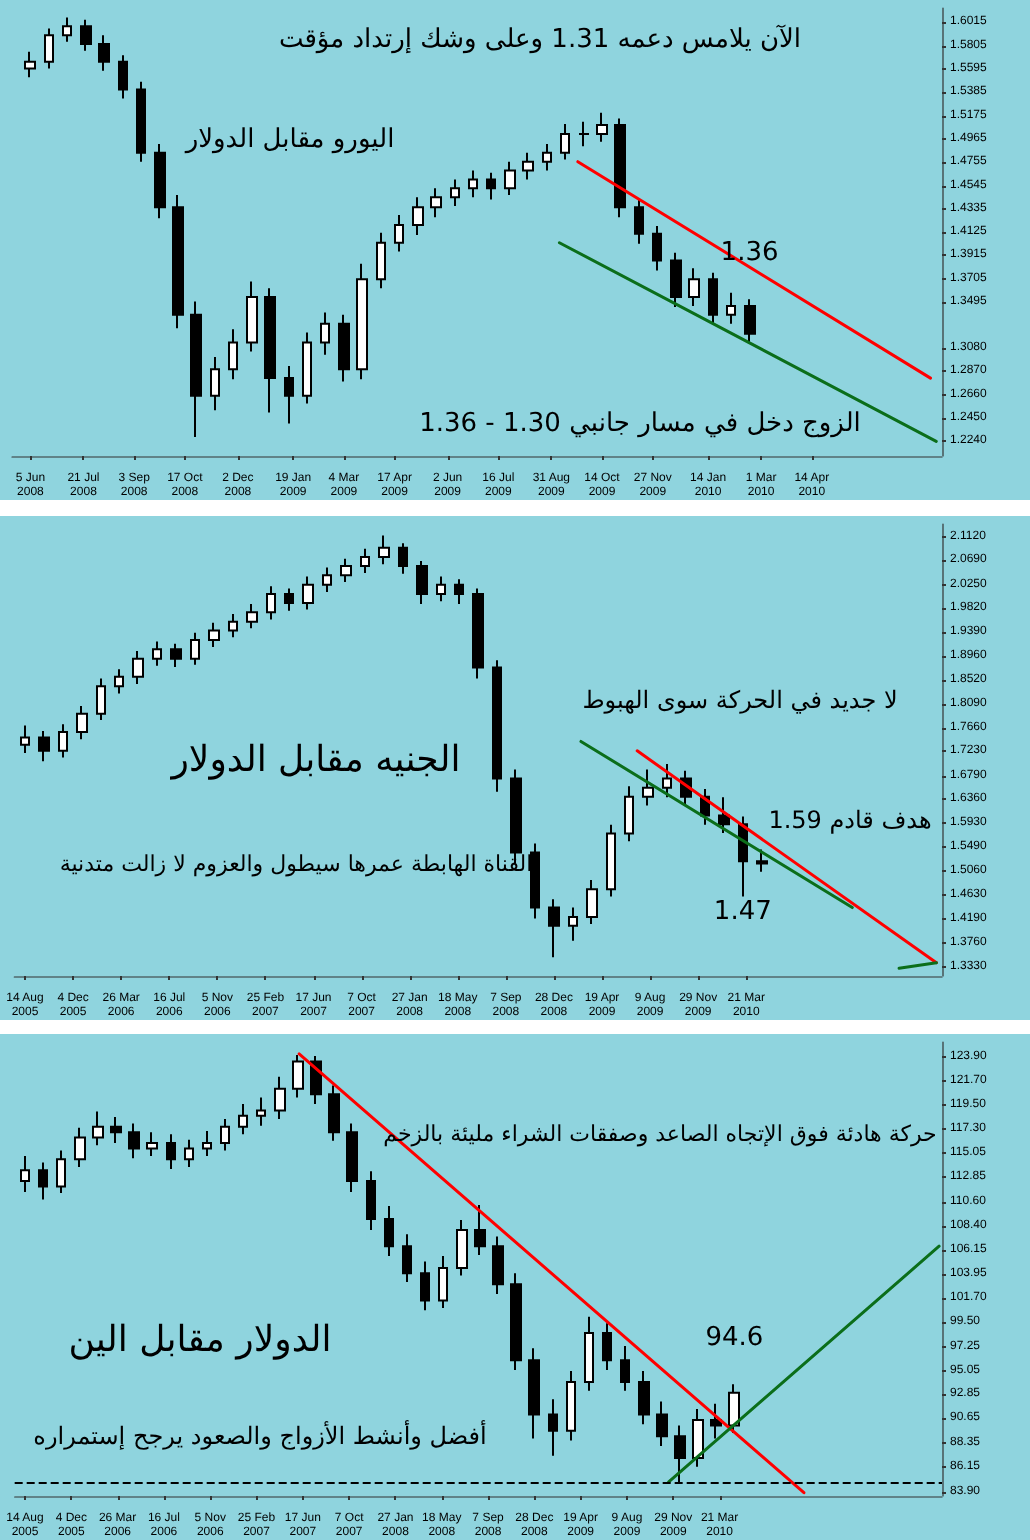  What do you see at coordinates (850, 820) in the screenshot?
I see `annotation: هدف قادم 1.59` at bounding box center [850, 820].